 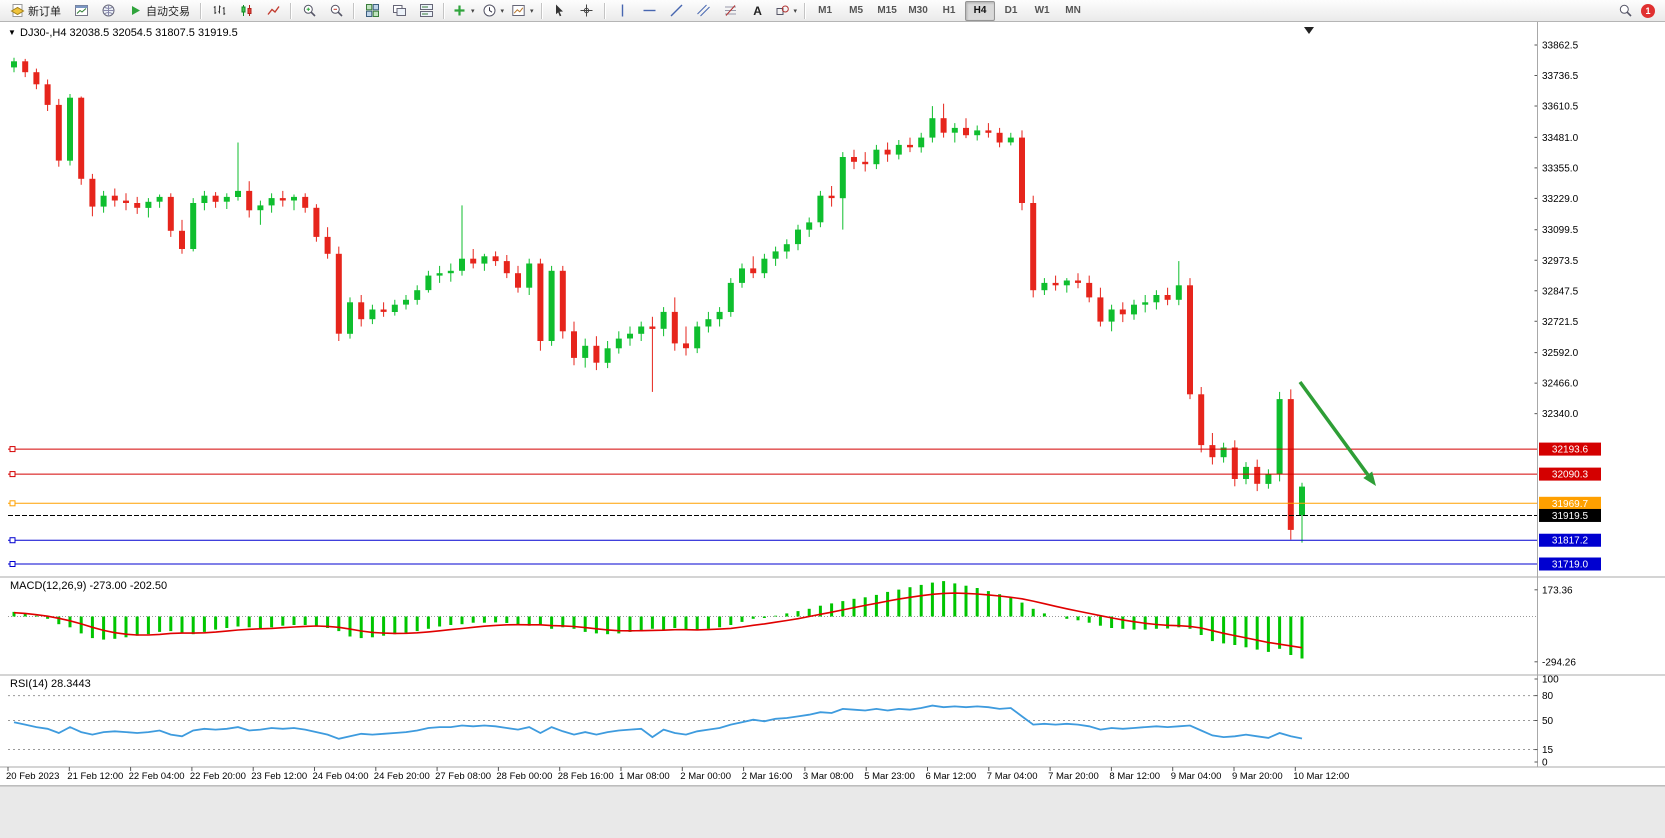 I want to click on shapes-button: ▾, so click(x=786, y=11).